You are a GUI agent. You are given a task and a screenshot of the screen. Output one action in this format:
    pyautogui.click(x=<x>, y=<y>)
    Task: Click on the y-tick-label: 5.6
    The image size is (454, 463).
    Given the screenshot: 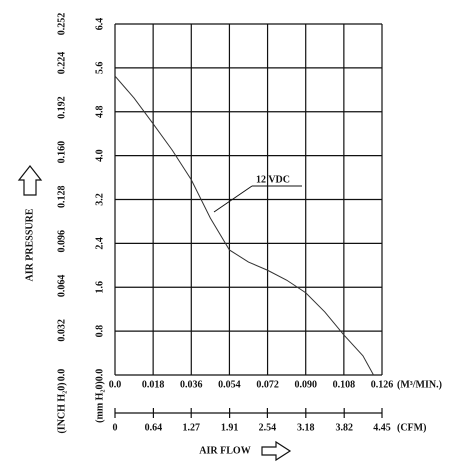 What is the action you would take?
    pyautogui.click(x=99, y=68)
    